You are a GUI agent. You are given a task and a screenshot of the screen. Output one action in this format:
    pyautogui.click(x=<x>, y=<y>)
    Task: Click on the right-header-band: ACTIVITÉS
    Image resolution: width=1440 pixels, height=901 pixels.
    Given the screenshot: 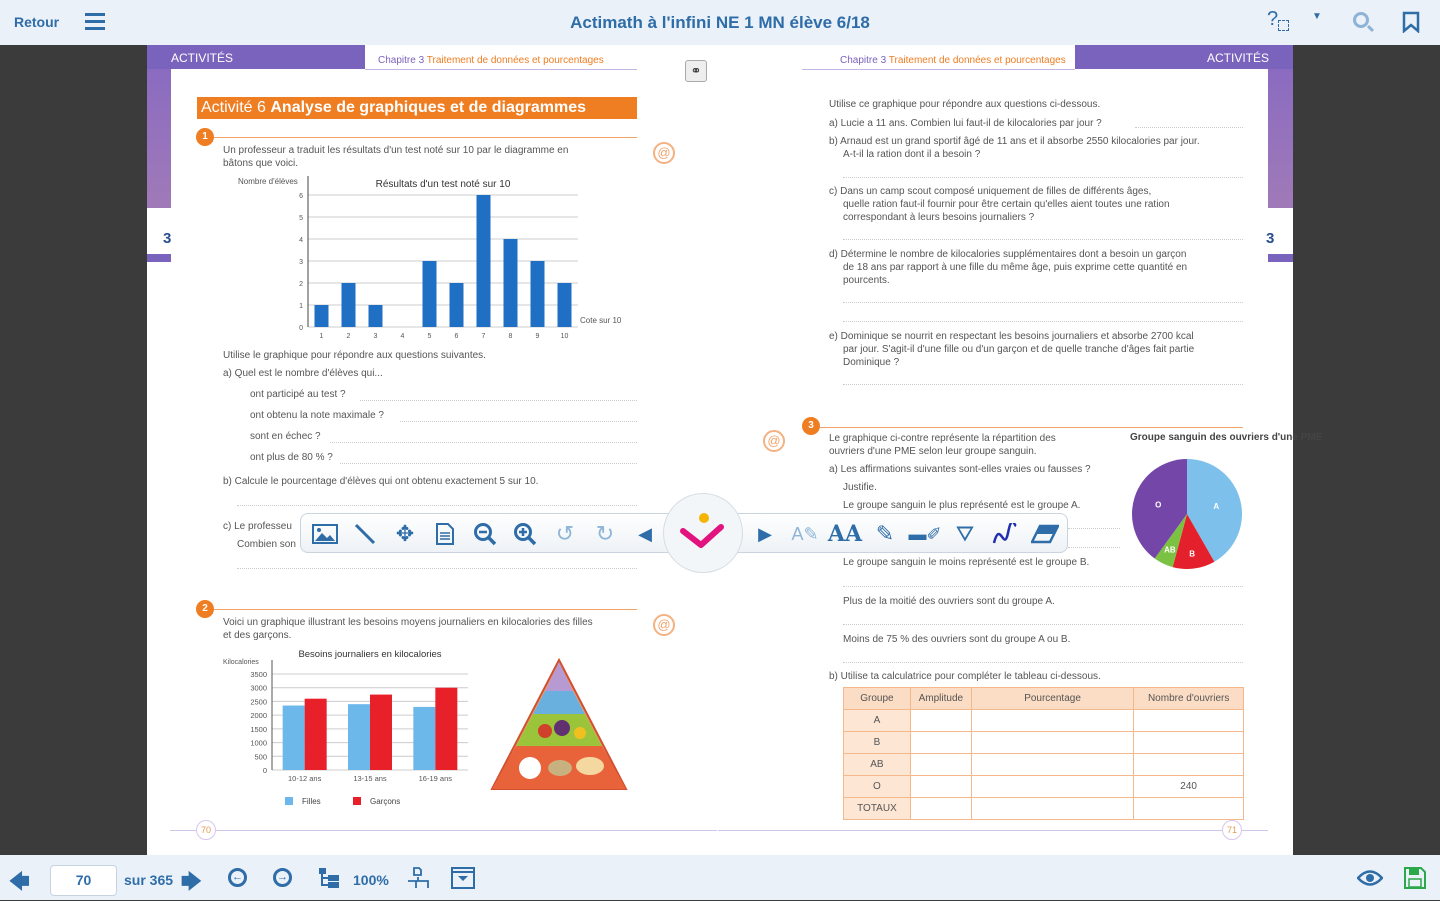 What is the action you would take?
    pyautogui.click(x=1184, y=57)
    